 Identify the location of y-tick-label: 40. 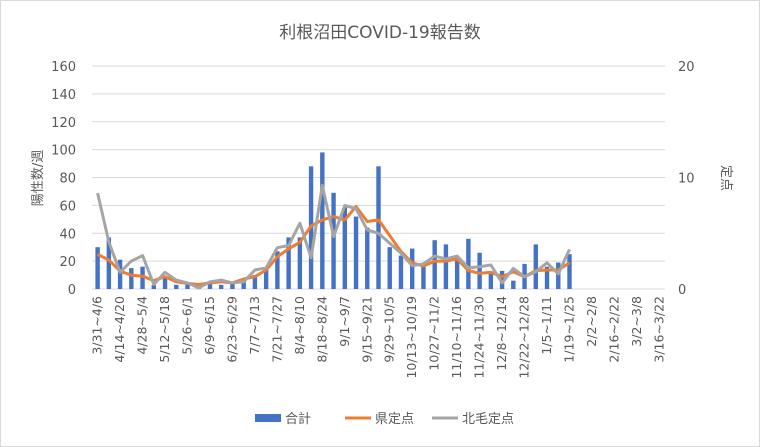
(67, 234).